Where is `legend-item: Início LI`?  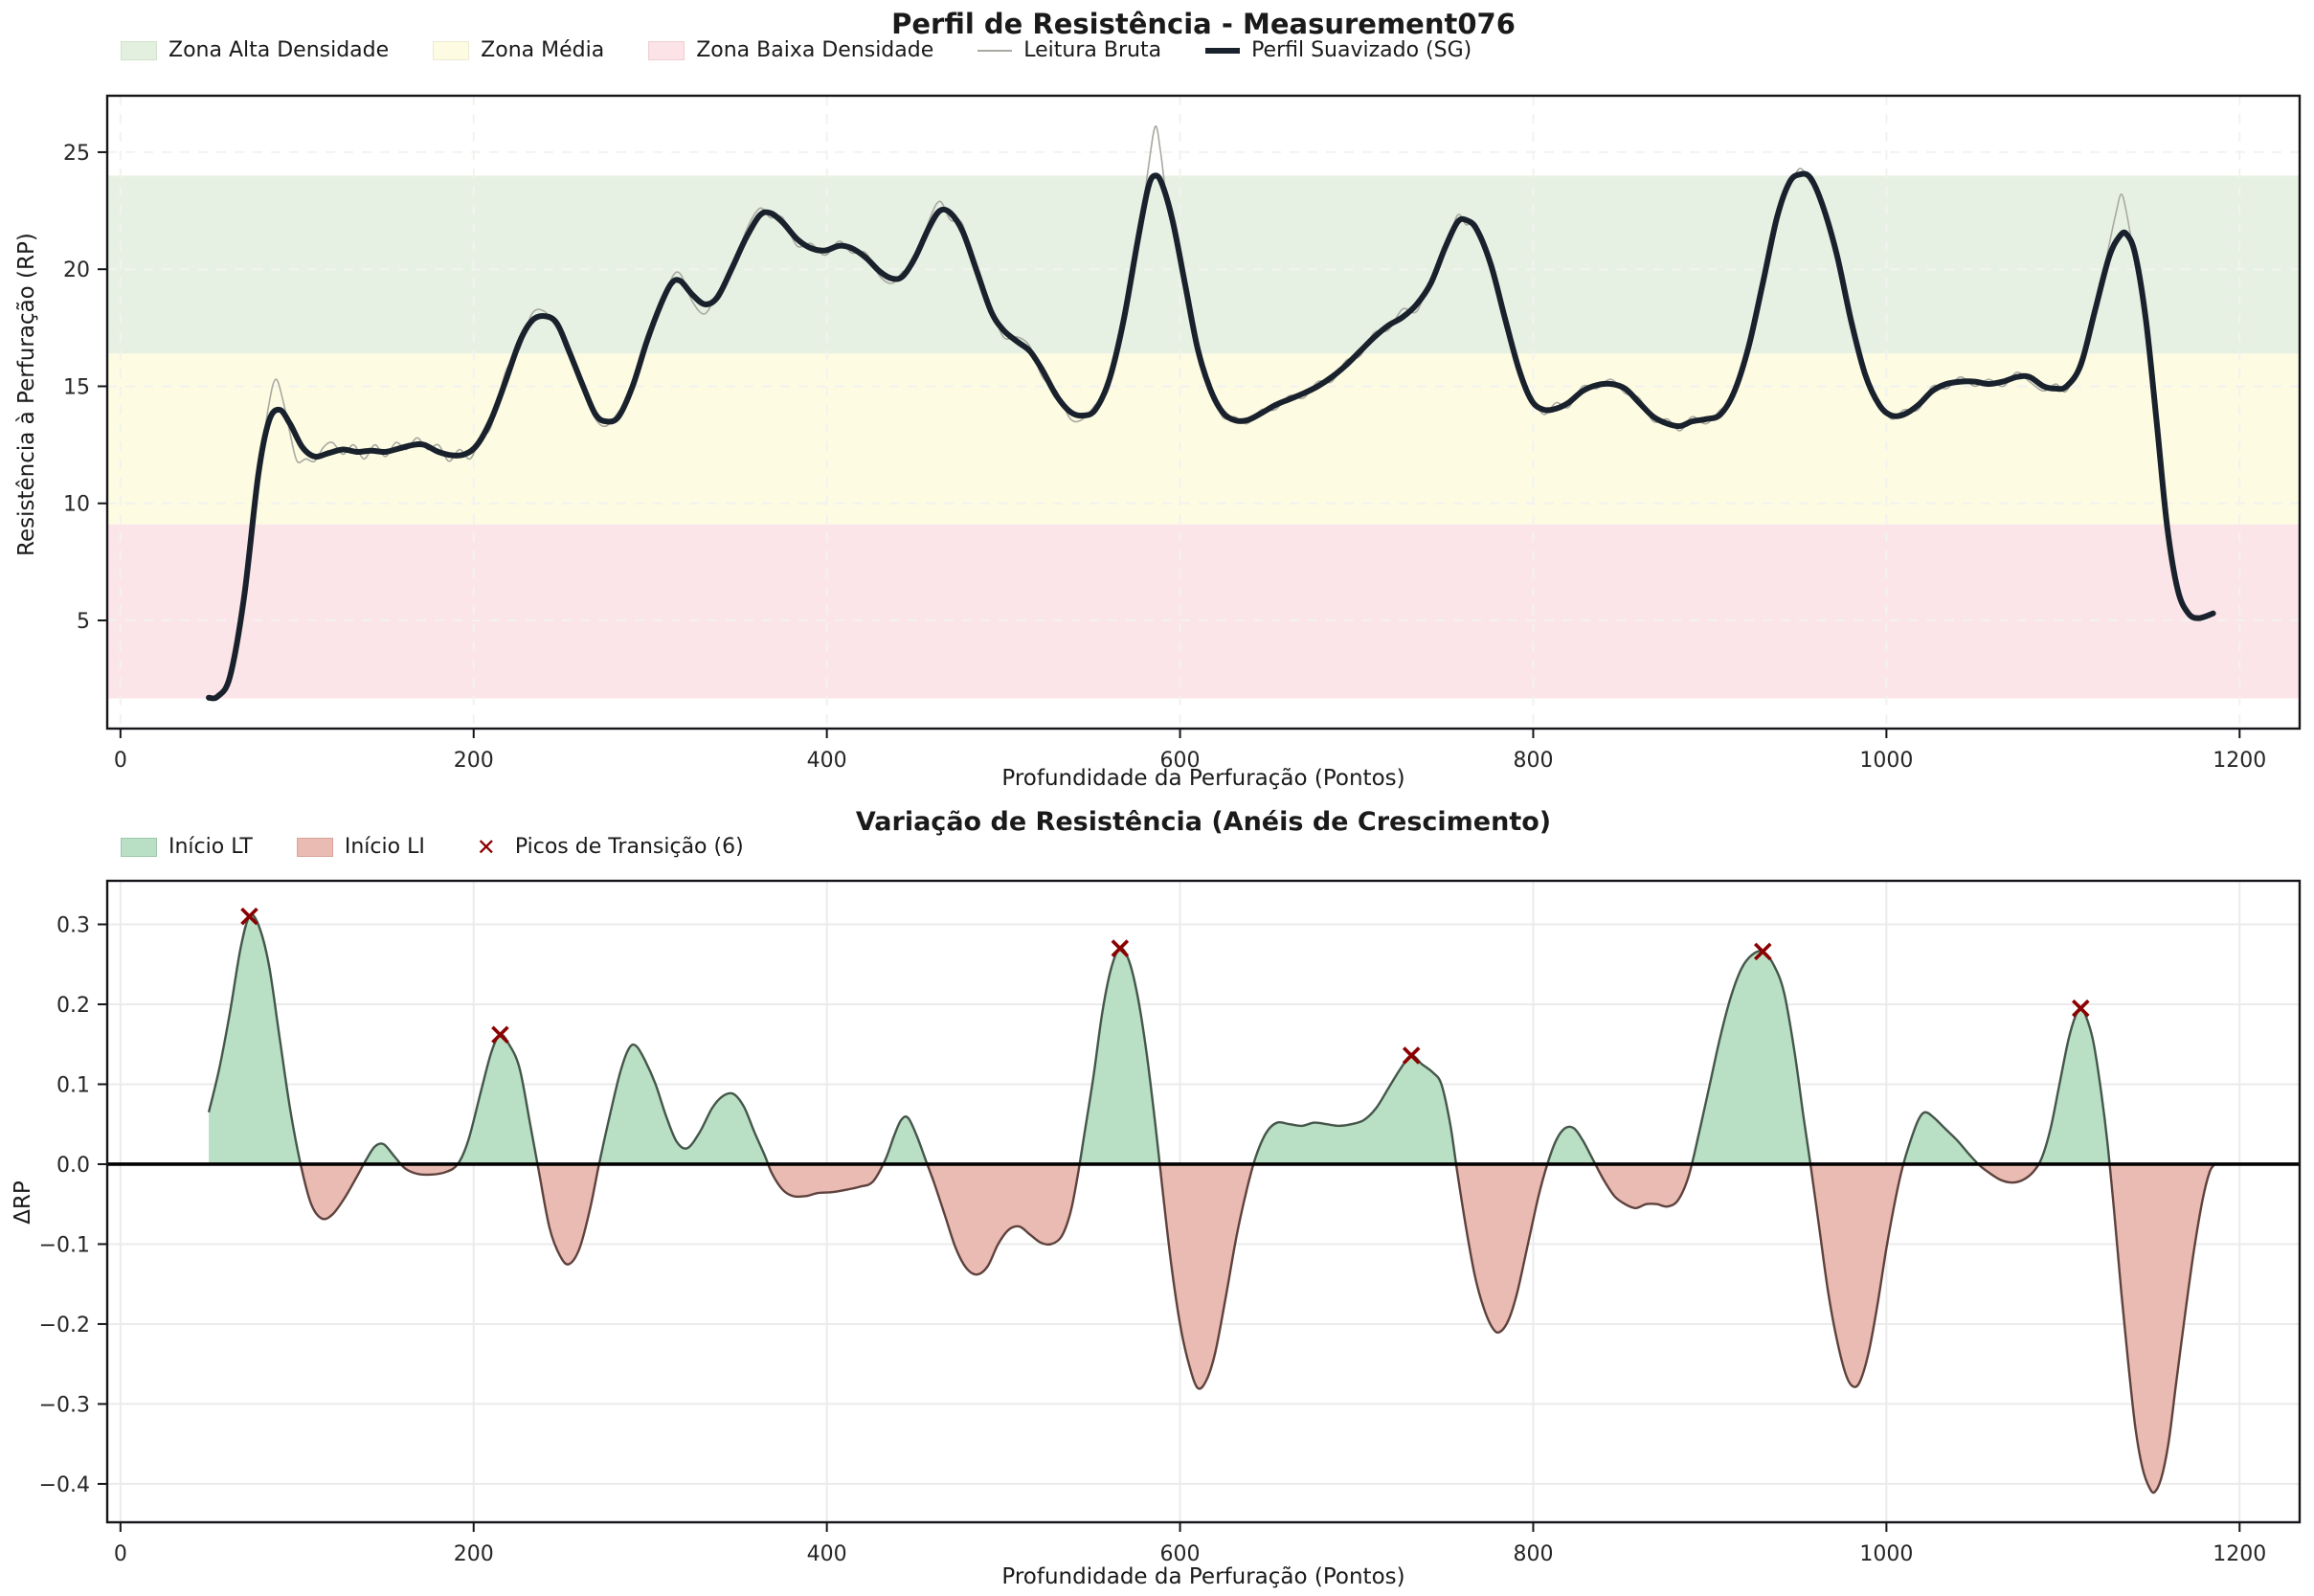 legend-item: Início LI is located at coordinates (360, 847).